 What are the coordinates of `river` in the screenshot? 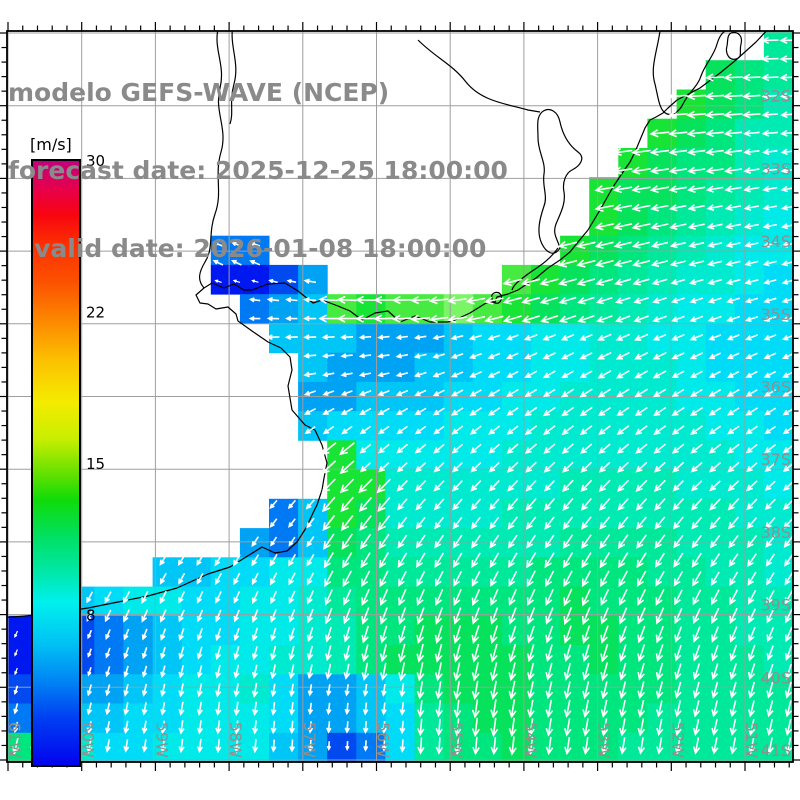 It's located at (479, 76).